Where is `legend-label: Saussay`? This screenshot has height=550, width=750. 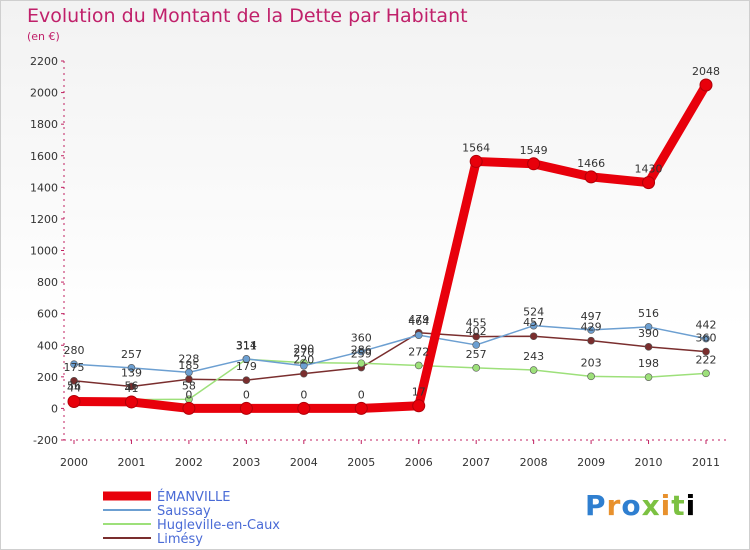
legend-label: Saussay is located at coordinates (184, 511).